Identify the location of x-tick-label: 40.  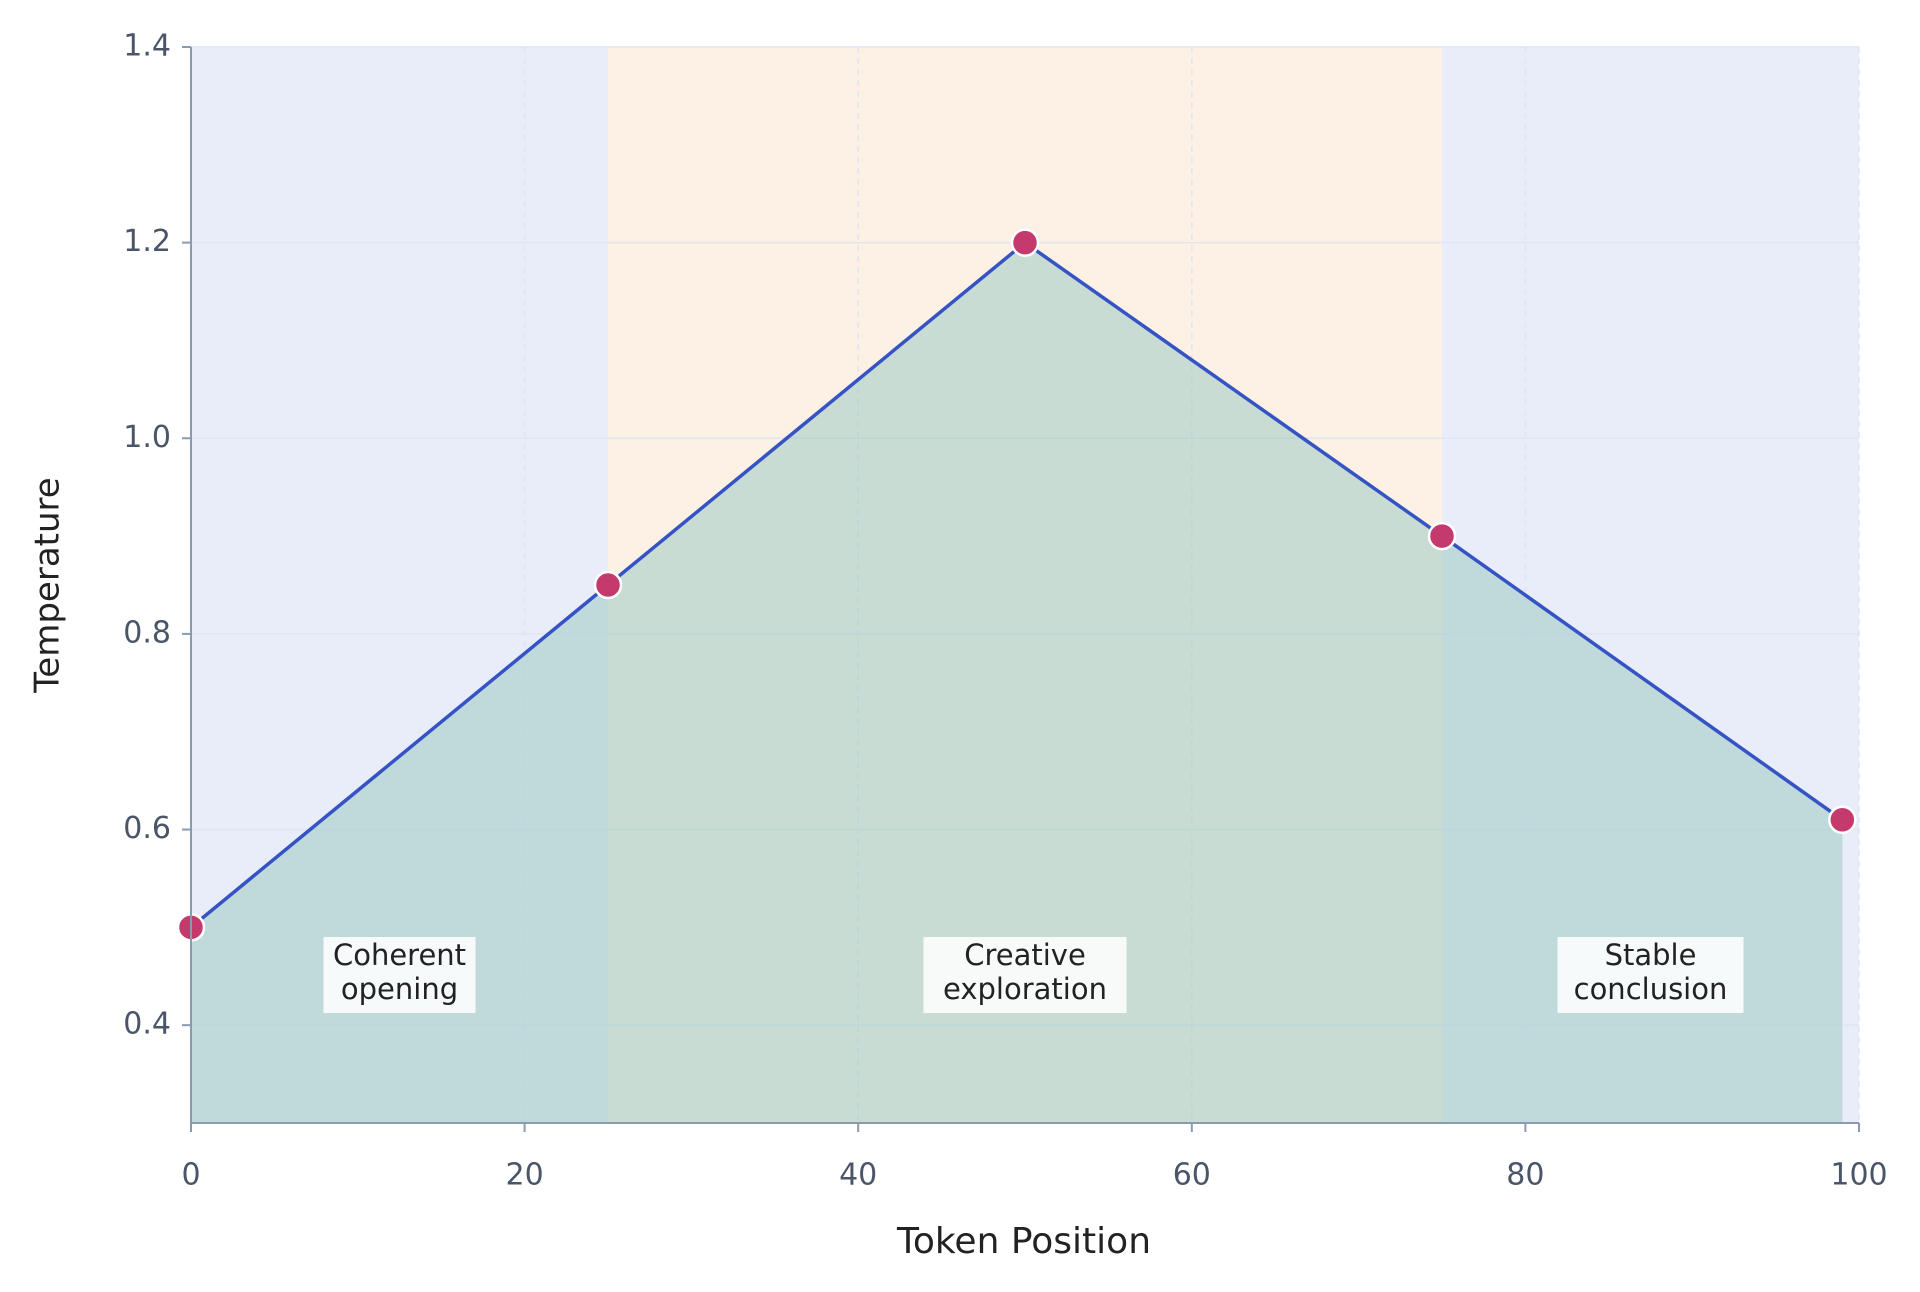
(858, 1175).